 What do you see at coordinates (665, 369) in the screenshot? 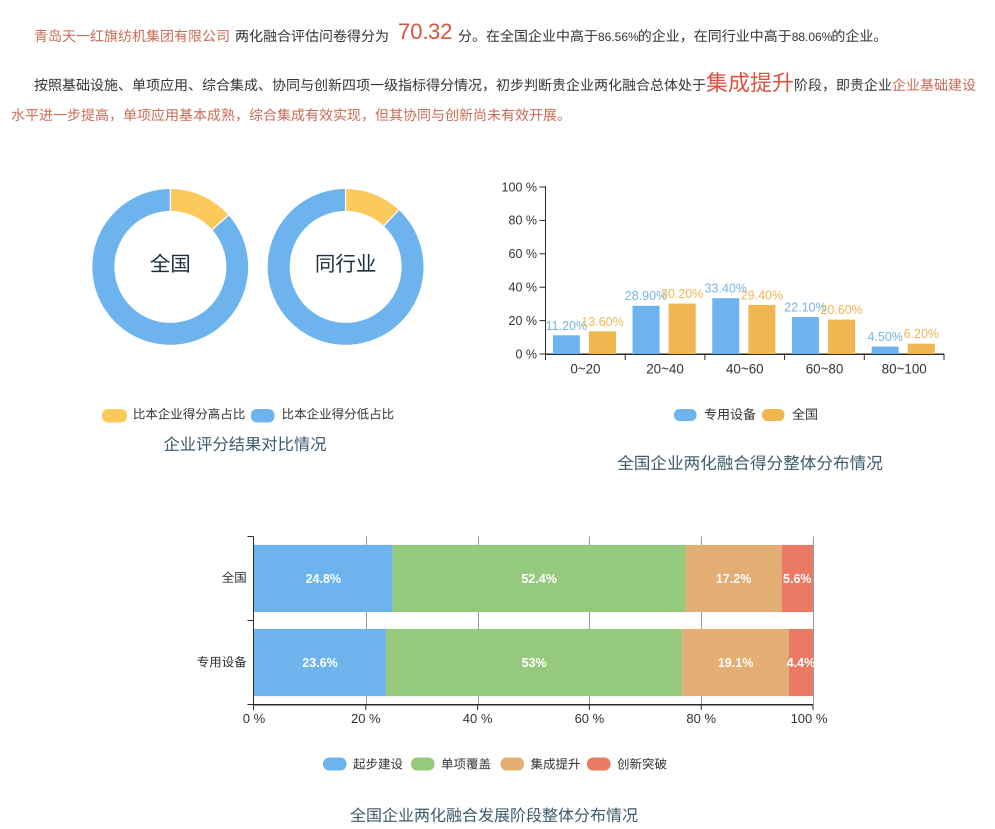
I see `svg-text: 20~40` at bounding box center [665, 369].